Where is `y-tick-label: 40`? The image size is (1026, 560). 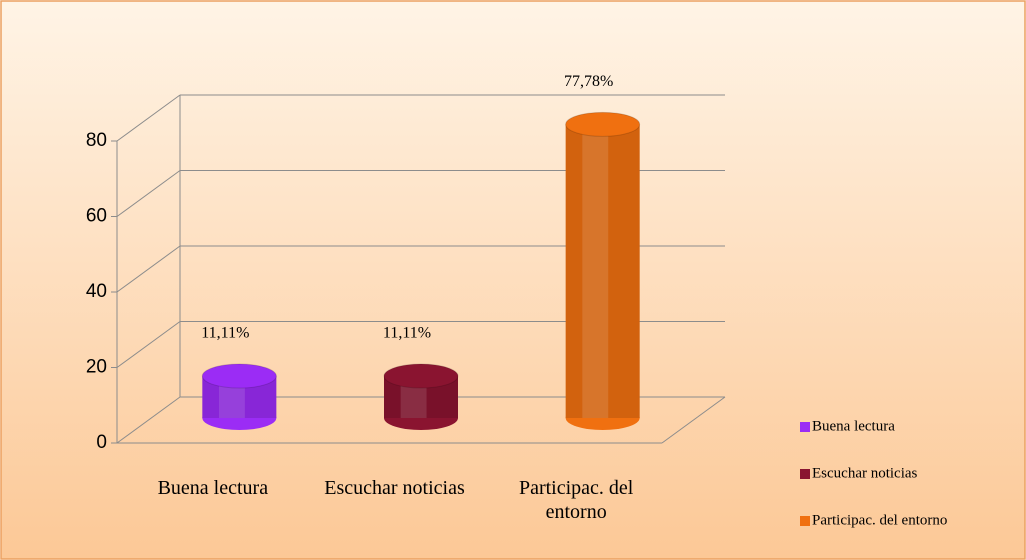
y-tick-label: 40 is located at coordinates (96, 291).